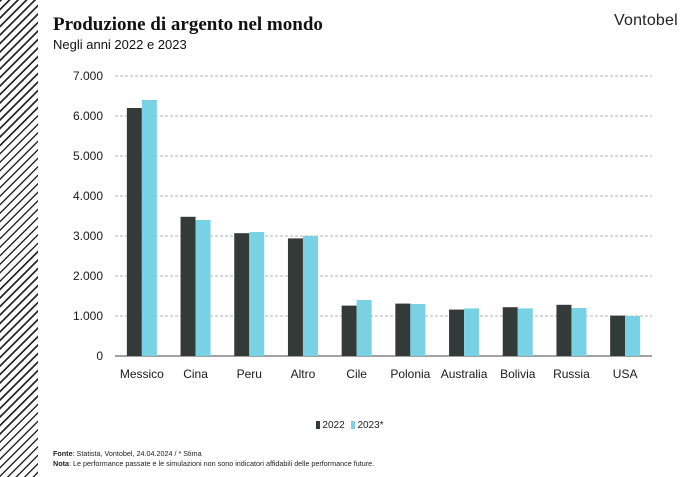 The height and width of the screenshot is (477, 700). What do you see at coordinates (63, 453) in the screenshot?
I see `footer-source-label: Fonte` at bounding box center [63, 453].